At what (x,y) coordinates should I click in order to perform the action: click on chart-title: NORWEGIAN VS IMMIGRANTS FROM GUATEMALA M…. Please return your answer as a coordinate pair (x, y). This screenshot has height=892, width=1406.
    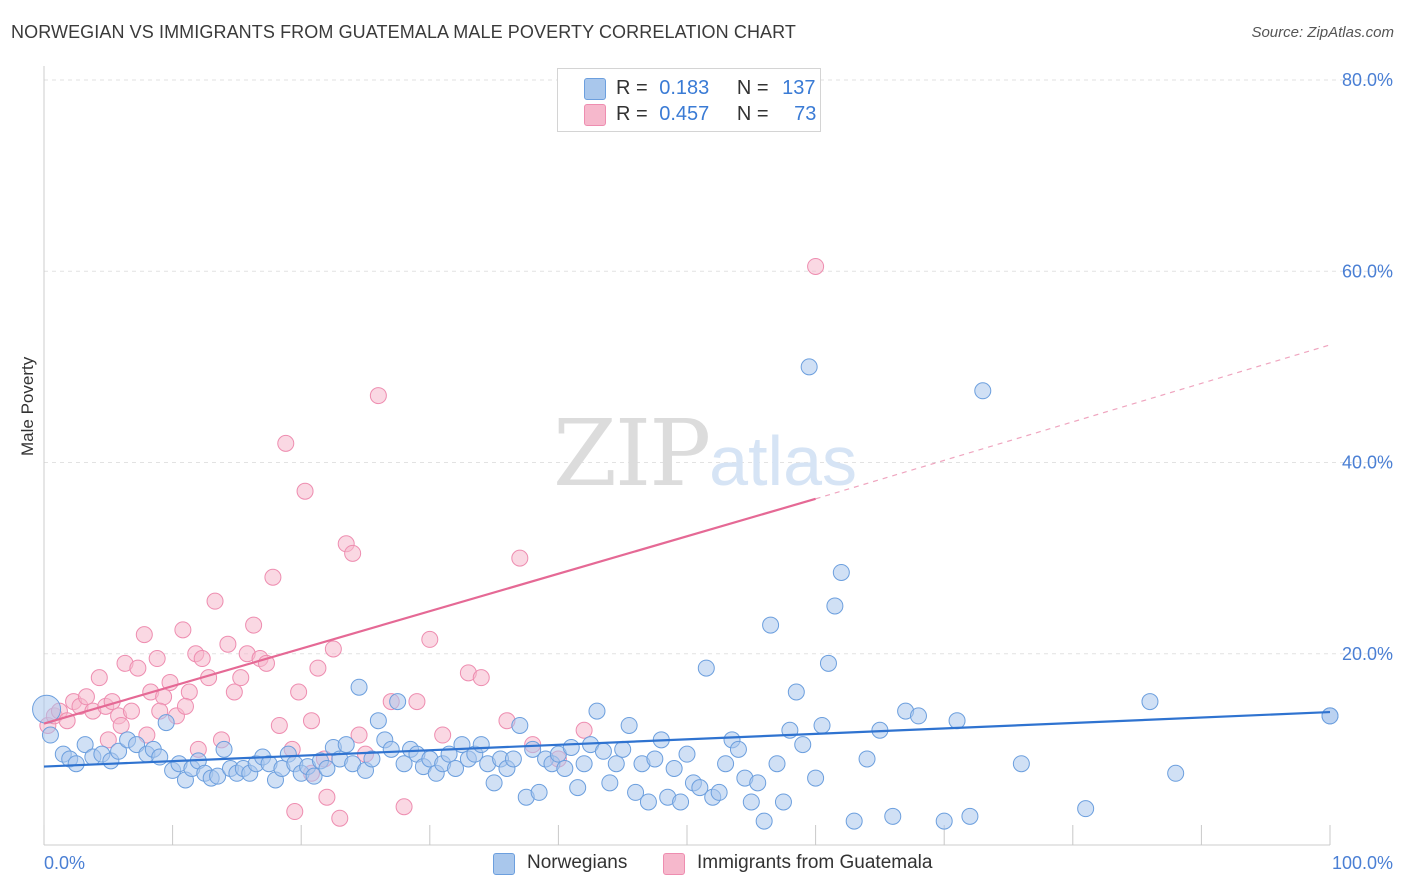
    Looking at the image, I should click on (404, 32).